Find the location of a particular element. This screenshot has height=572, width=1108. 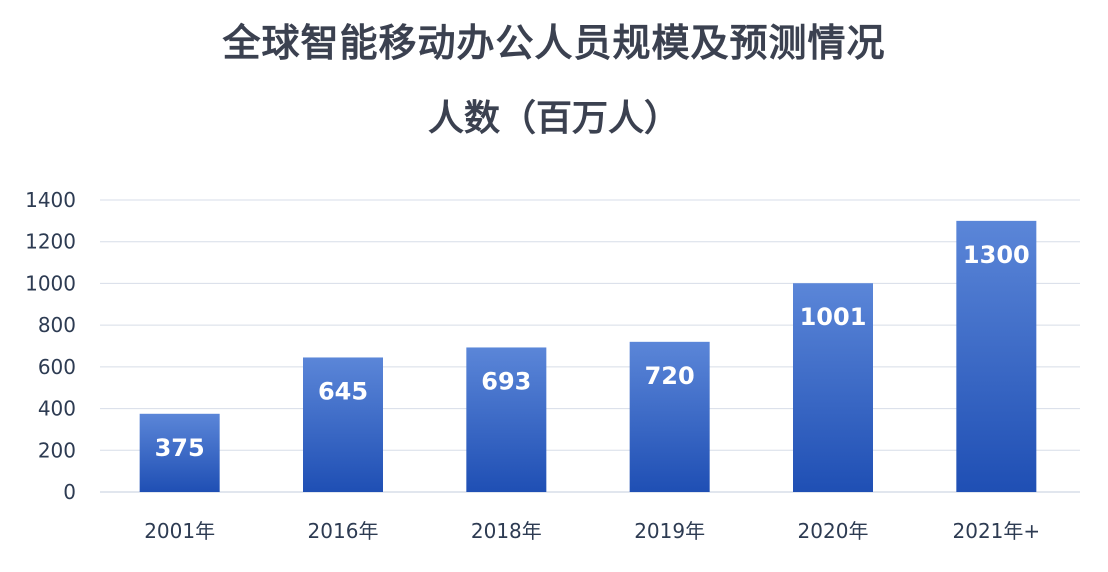

bar-value-label: 1300 is located at coordinates (996, 255).